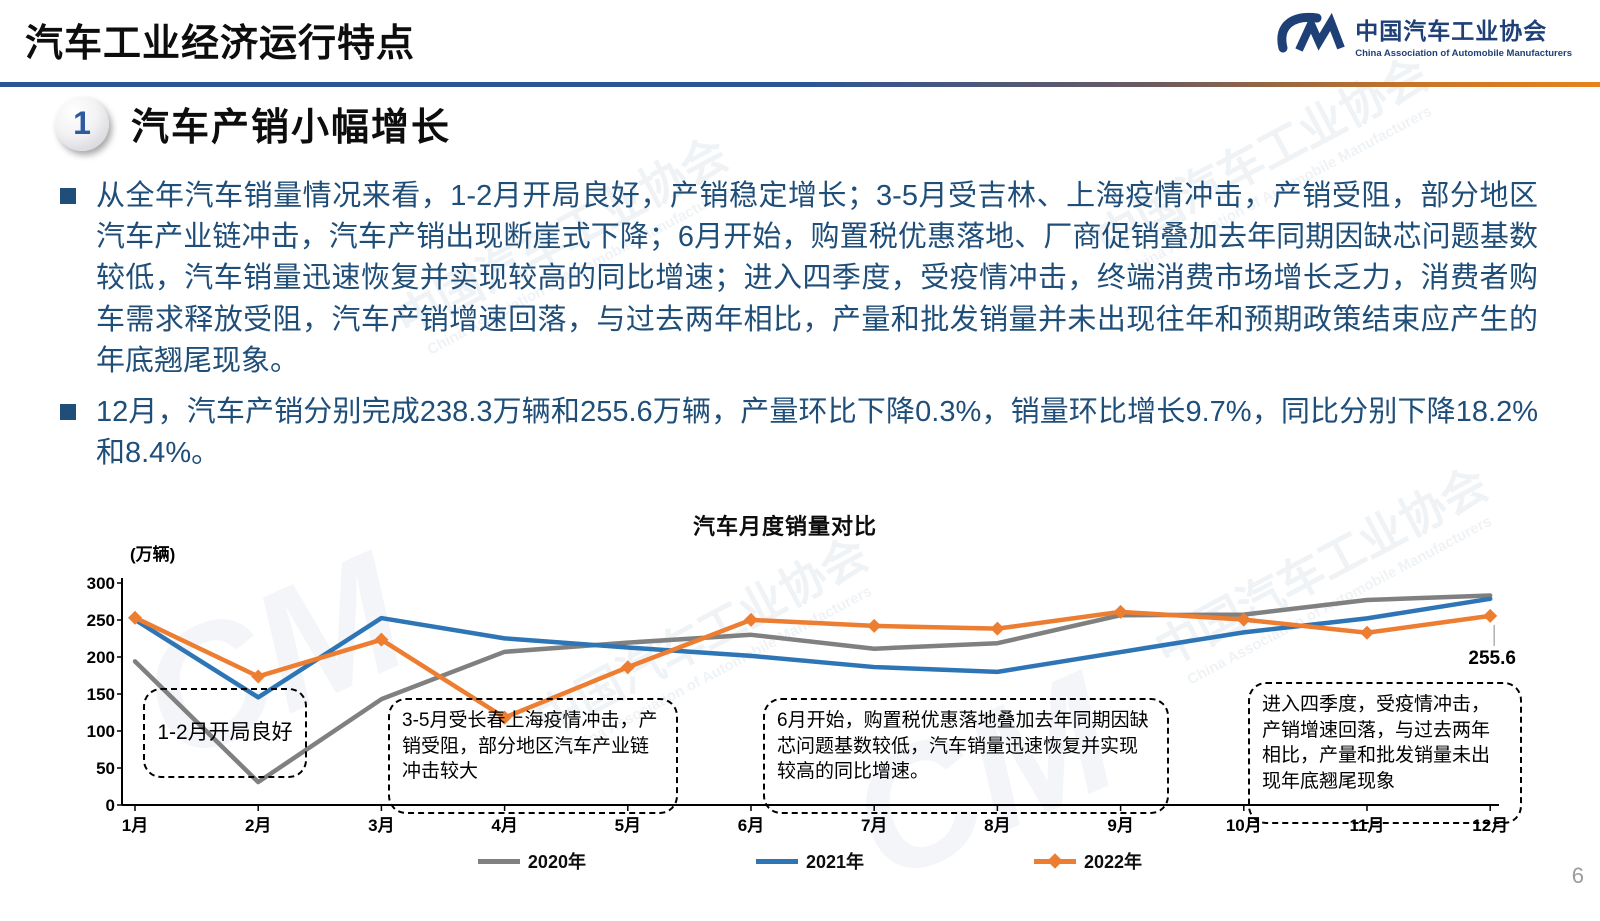 The image size is (1600, 921). I want to click on y-tick-label: 200, so click(101, 657).